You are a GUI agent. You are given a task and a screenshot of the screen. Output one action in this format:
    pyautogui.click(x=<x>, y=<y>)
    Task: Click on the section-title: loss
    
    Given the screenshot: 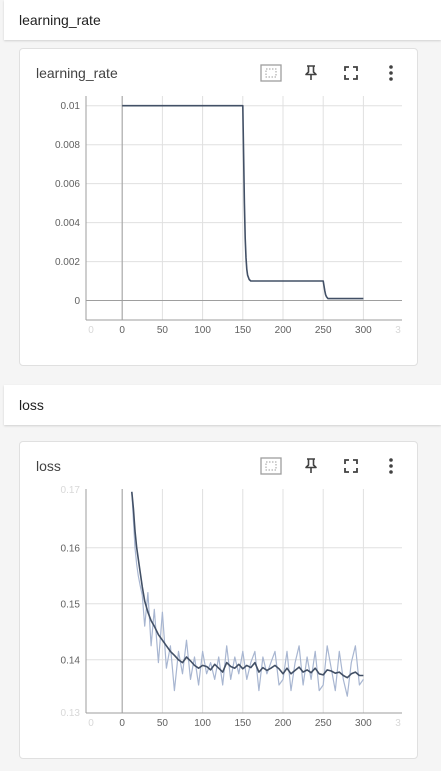 What is the action you would take?
    pyautogui.click(x=31, y=405)
    